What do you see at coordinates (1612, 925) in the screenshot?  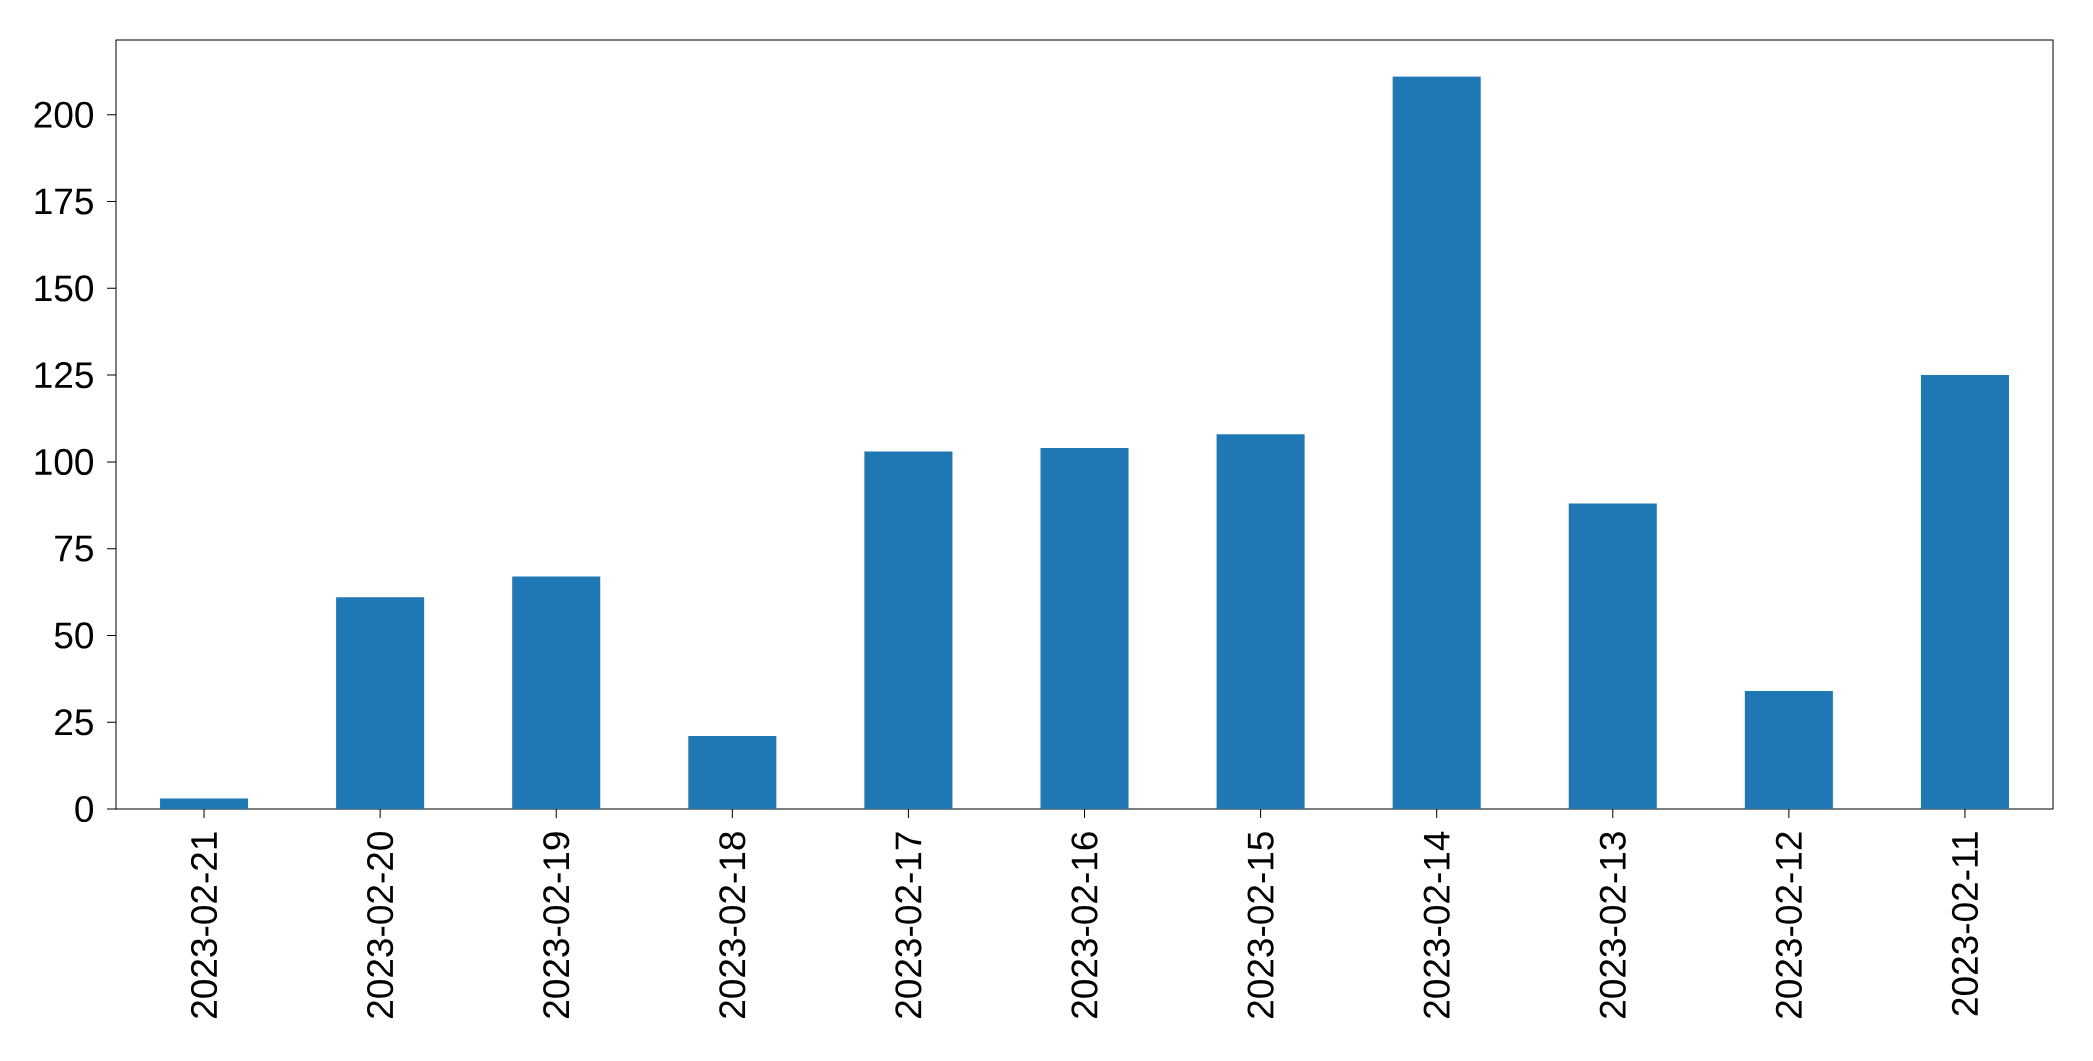 I see `x-tick-label: 2023-02-13` at bounding box center [1612, 925].